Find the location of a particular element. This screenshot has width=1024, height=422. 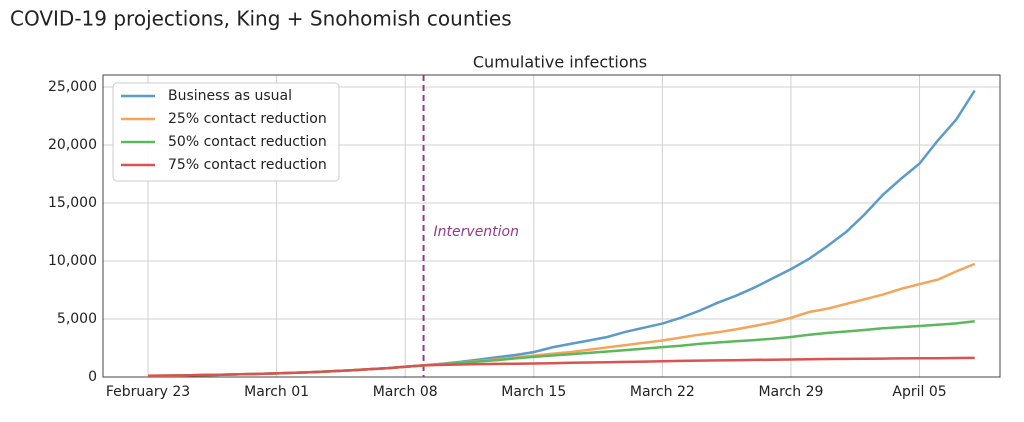

y-tick-label: 25,000 is located at coordinates (72, 87).